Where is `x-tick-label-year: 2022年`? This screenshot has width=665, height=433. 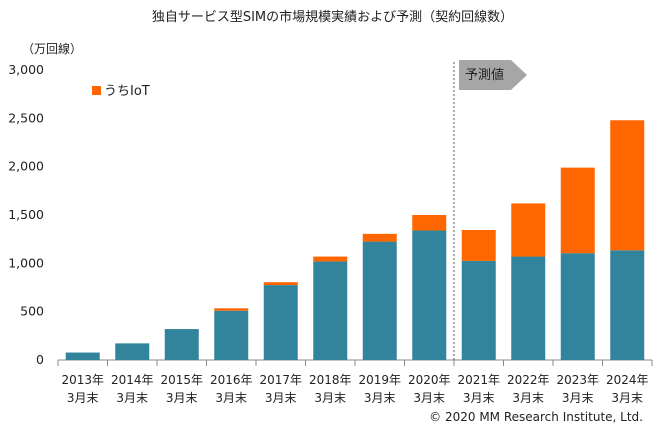 x-tick-label-year: 2022年 is located at coordinates (528, 380).